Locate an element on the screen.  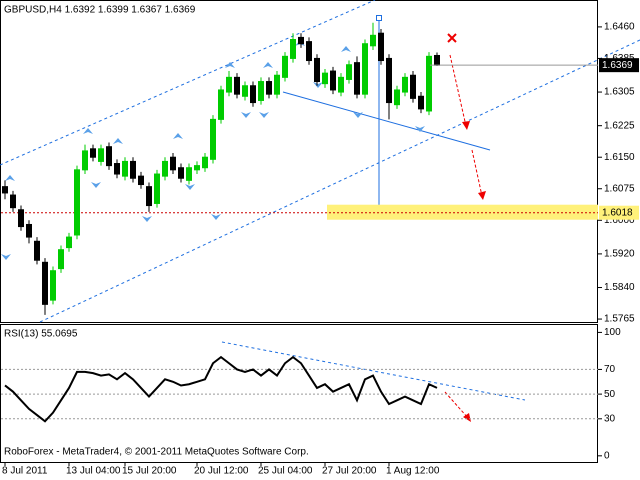
y-tick-label: 1.6460 is located at coordinates (619, 27).